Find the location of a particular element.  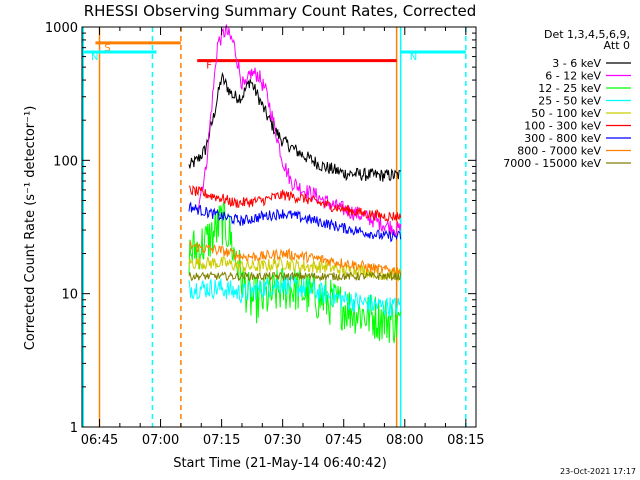

legend-entry-label: 100 - 300 keV is located at coordinates (562, 126).